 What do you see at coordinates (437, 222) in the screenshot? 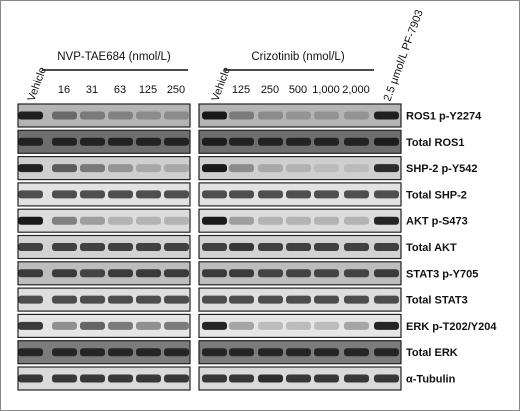
I see `row-label: AKT p-S473` at bounding box center [437, 222].